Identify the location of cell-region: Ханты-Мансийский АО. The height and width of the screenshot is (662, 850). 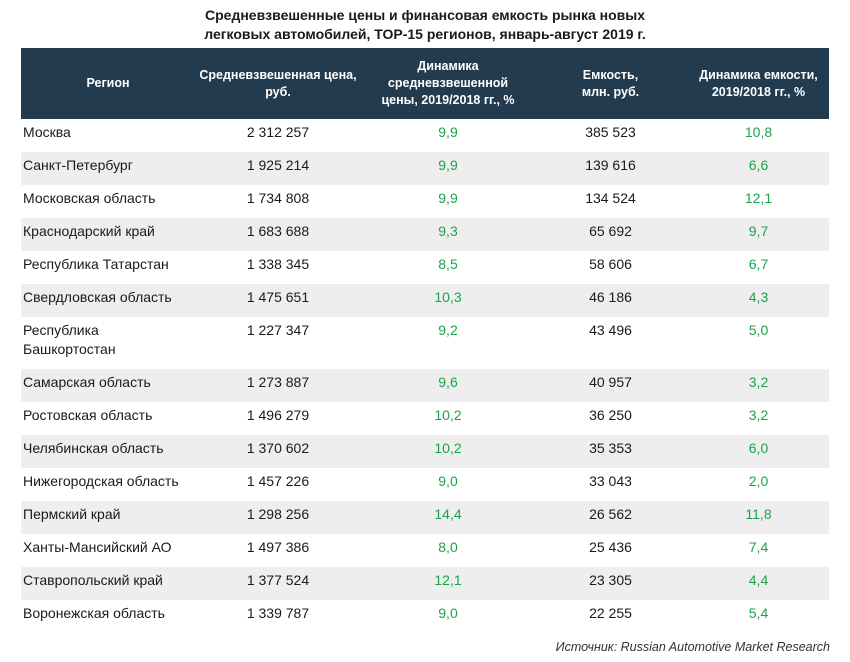
(97, 547).